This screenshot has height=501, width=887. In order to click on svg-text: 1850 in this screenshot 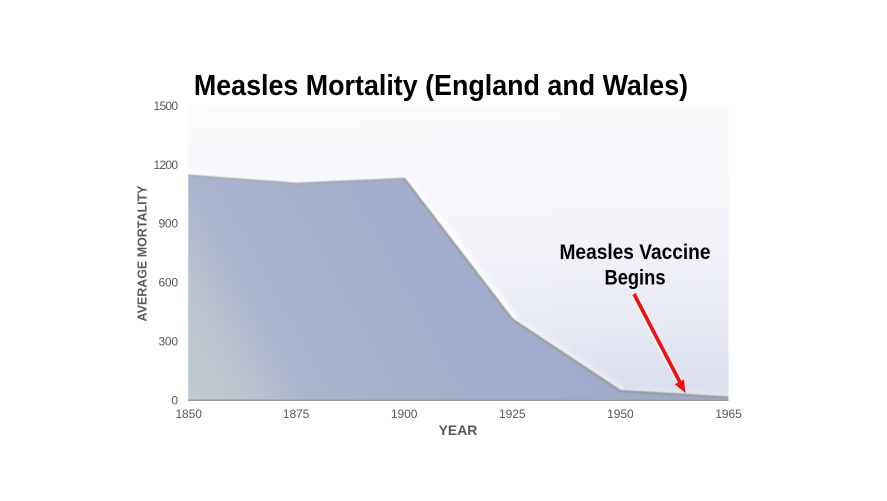, I will do `click(188, 414)`.